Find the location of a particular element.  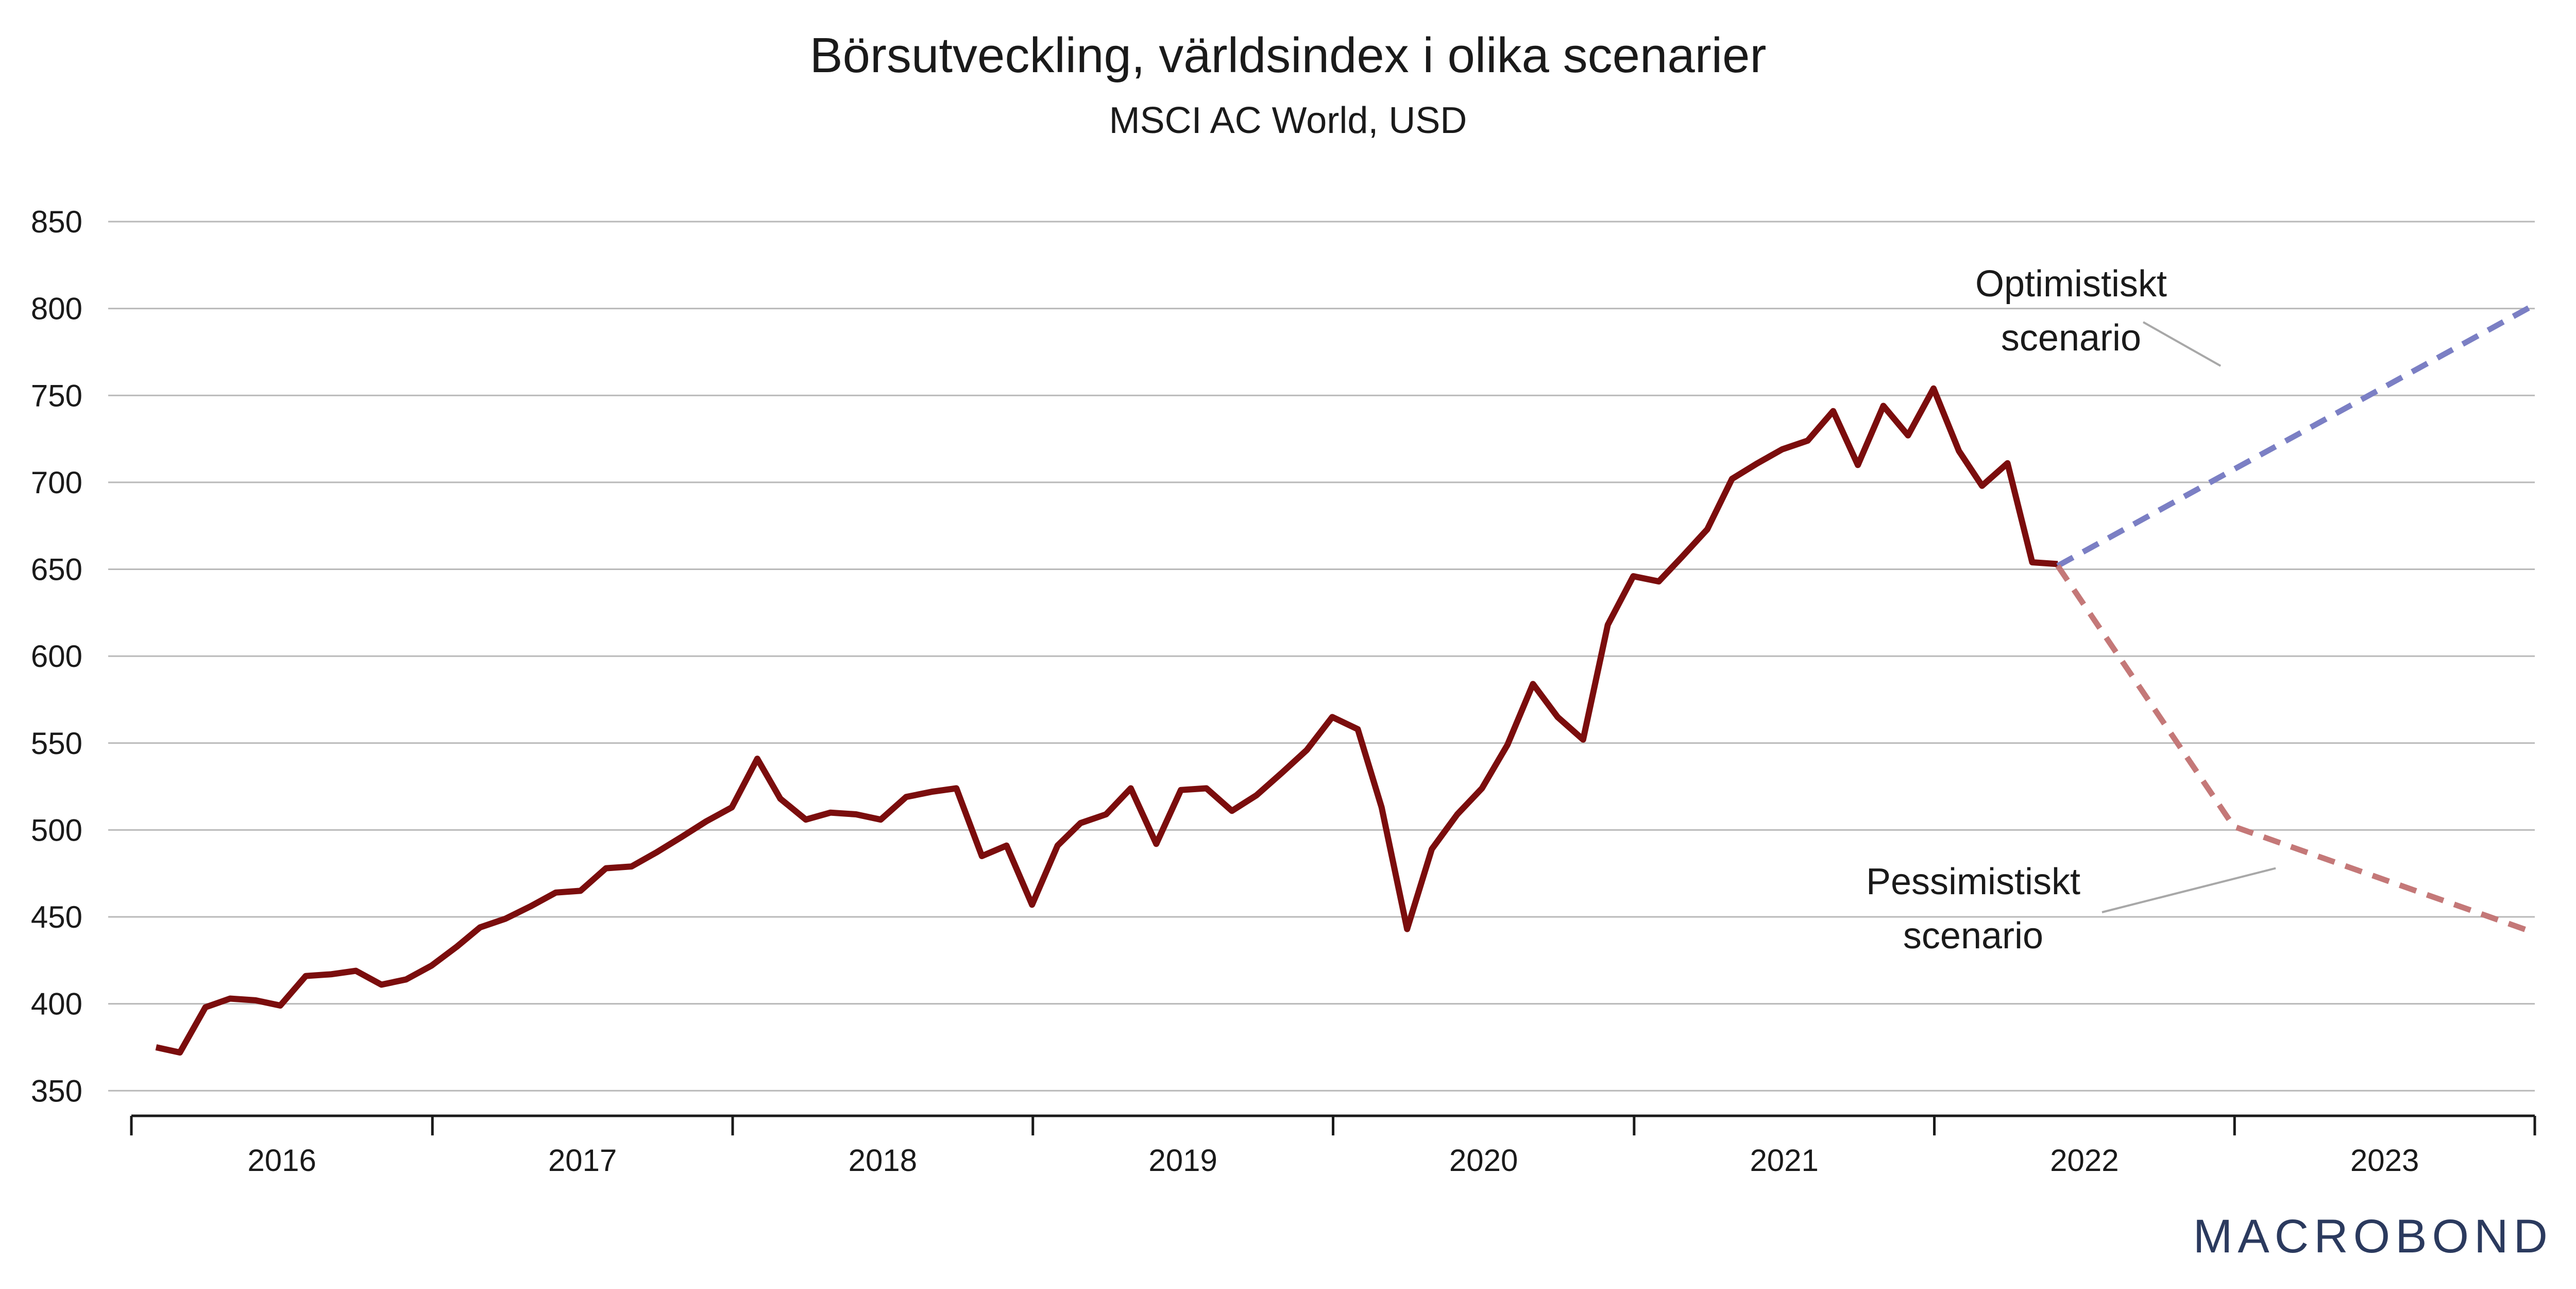

y-tick-label: 350 is located at coordinates (56, 1091).